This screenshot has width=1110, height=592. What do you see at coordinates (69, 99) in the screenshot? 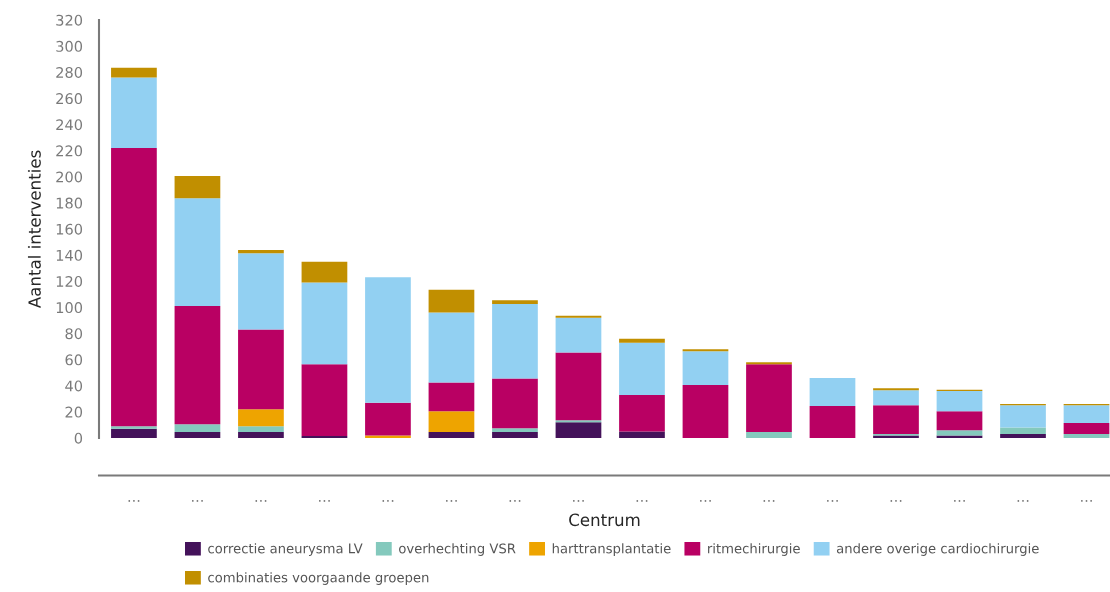
I see `y-tick-label: 260` at bounding box center [69, 99].